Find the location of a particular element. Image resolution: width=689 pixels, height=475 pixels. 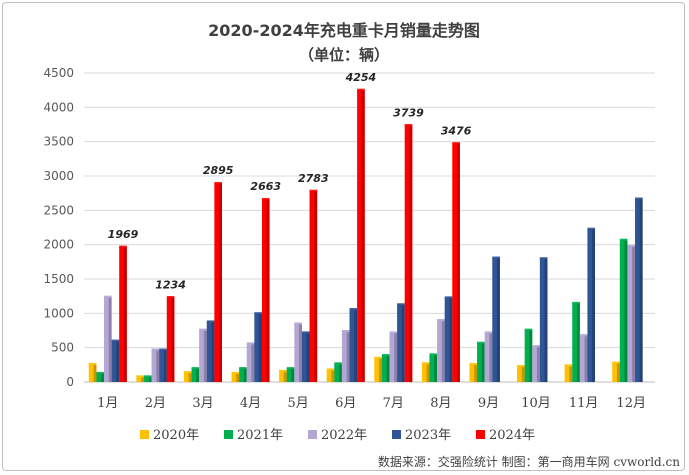

legend: 2020年 2021年 2022年 2023年 2024年 is located at coordinates (337, 435).